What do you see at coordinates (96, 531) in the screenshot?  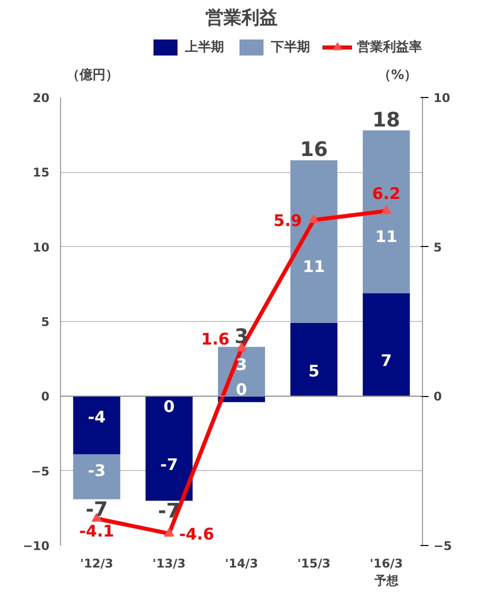 I see `data-label: -4.1` at bounding box center [96, 531].